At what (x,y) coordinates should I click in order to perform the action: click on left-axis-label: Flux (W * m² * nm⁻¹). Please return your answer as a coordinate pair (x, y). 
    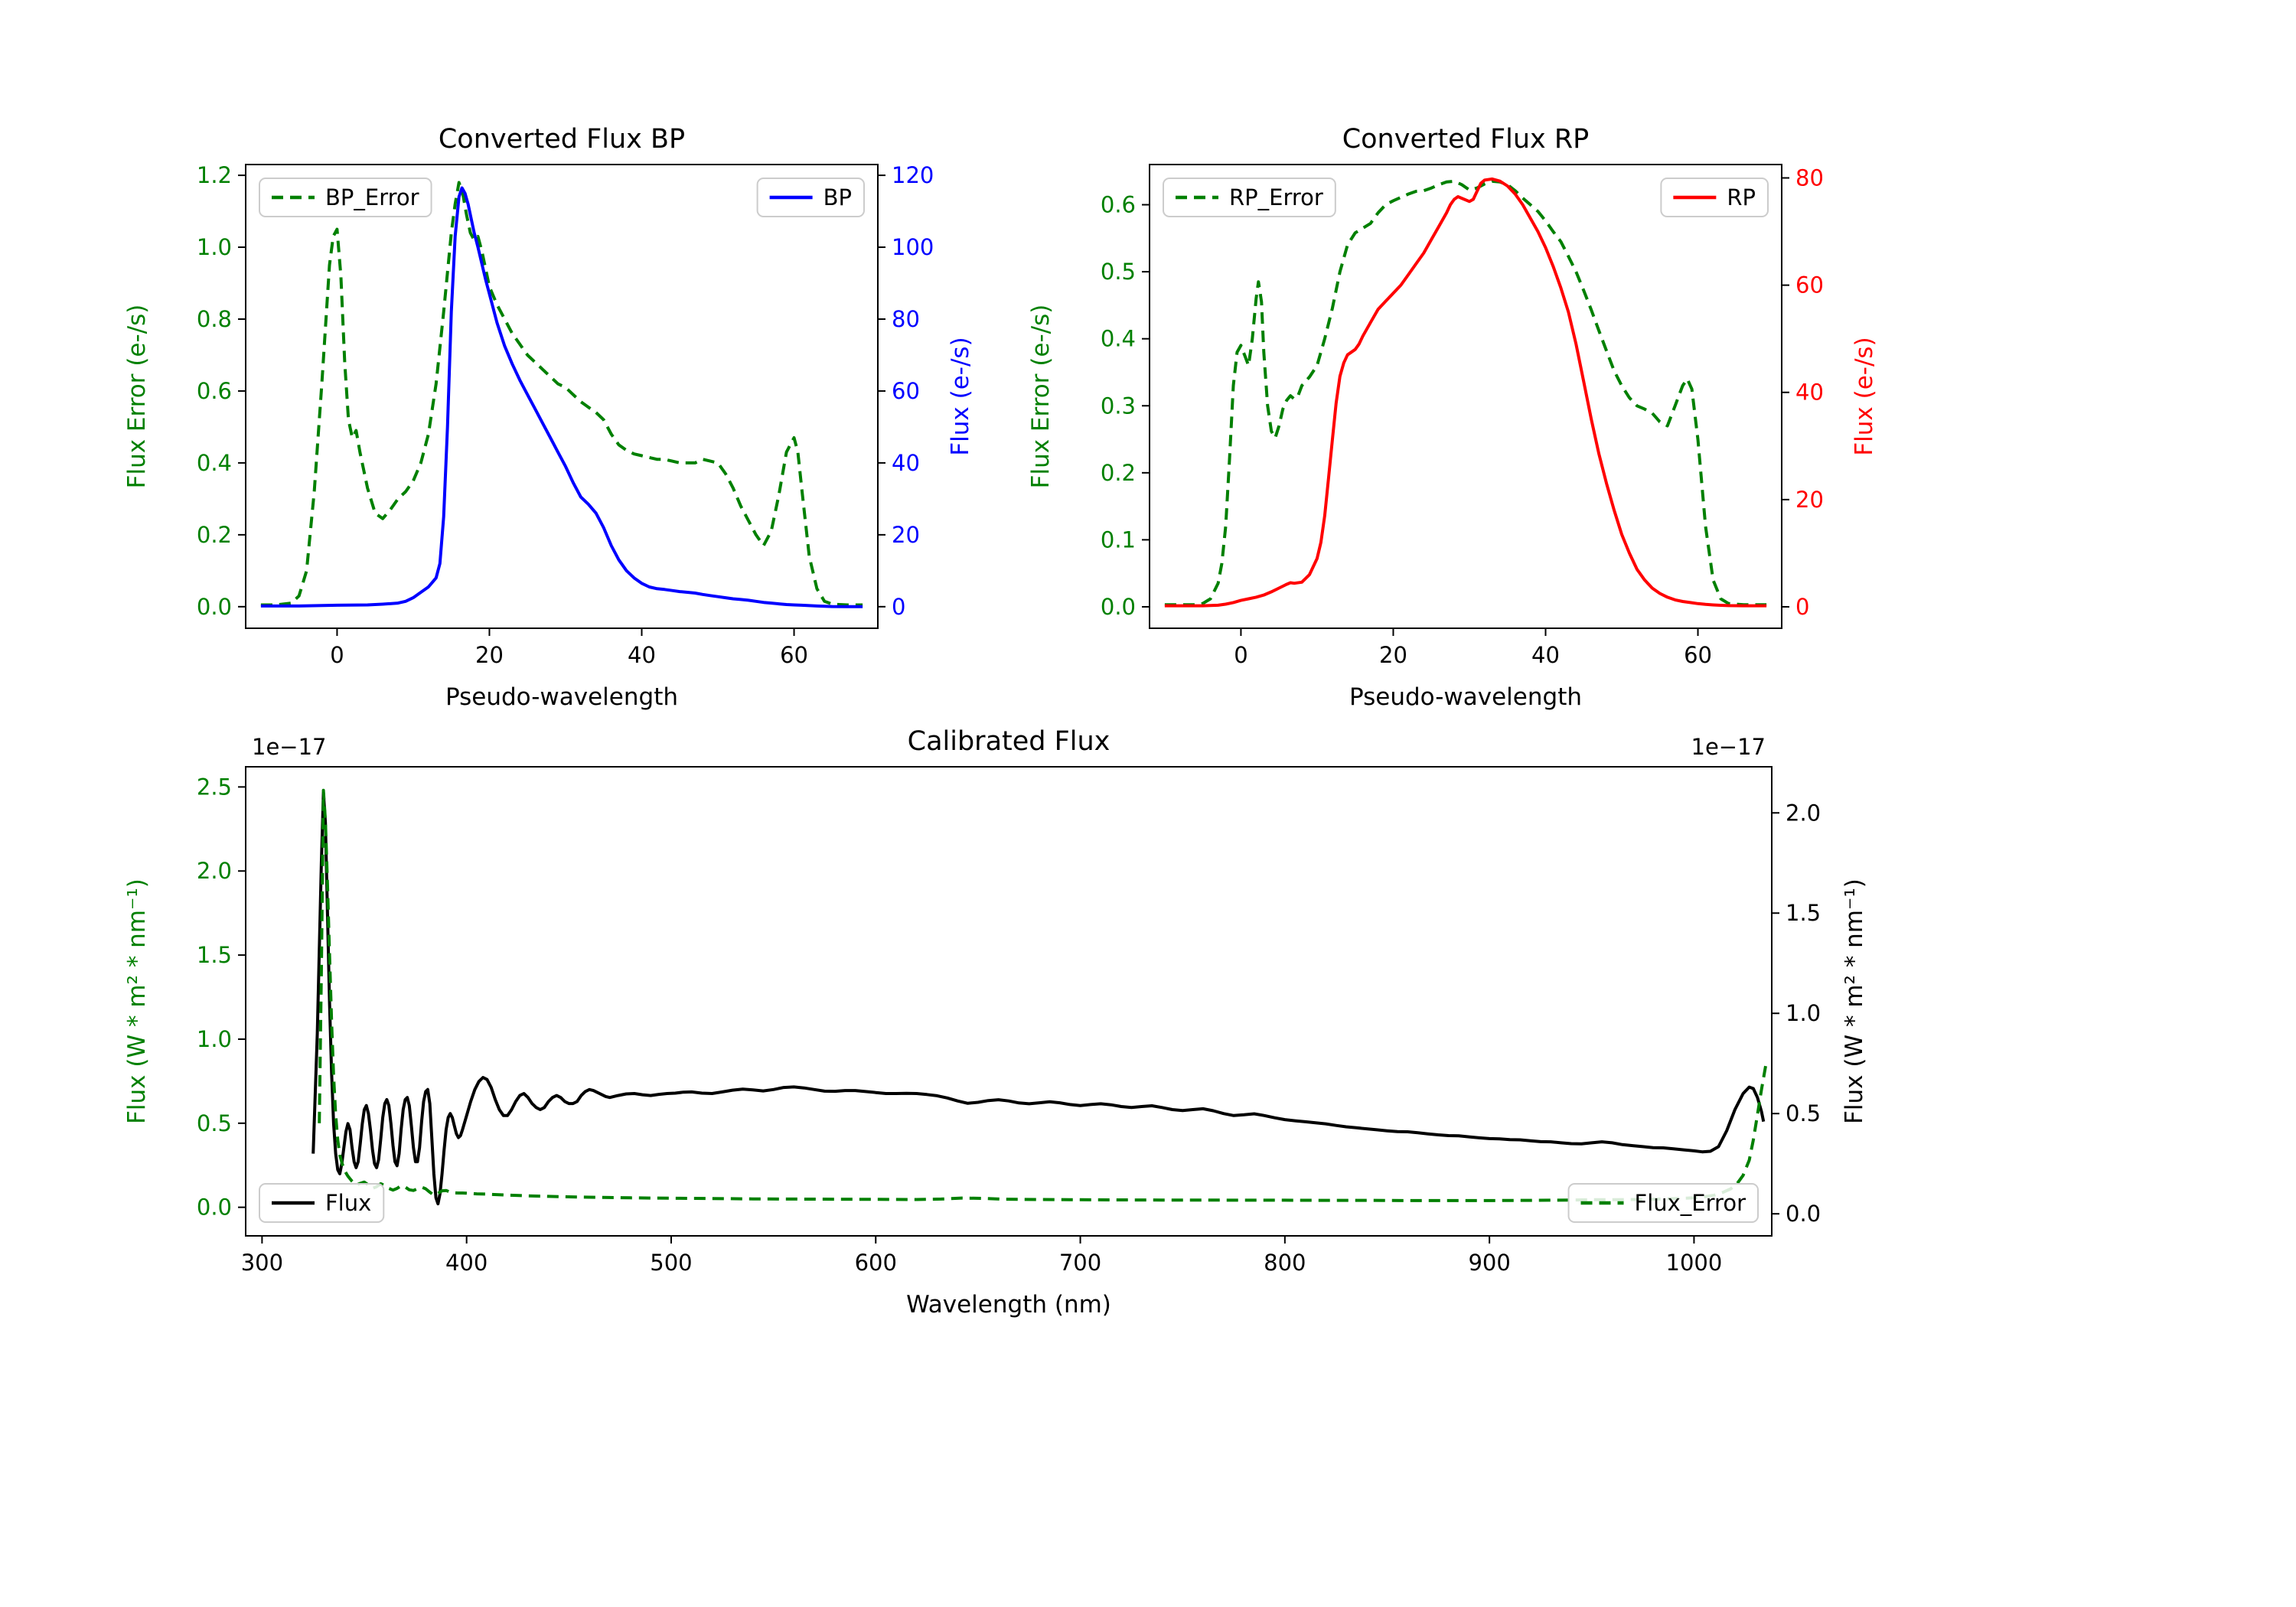
    Looking at the image, I should click on (137, 1001).